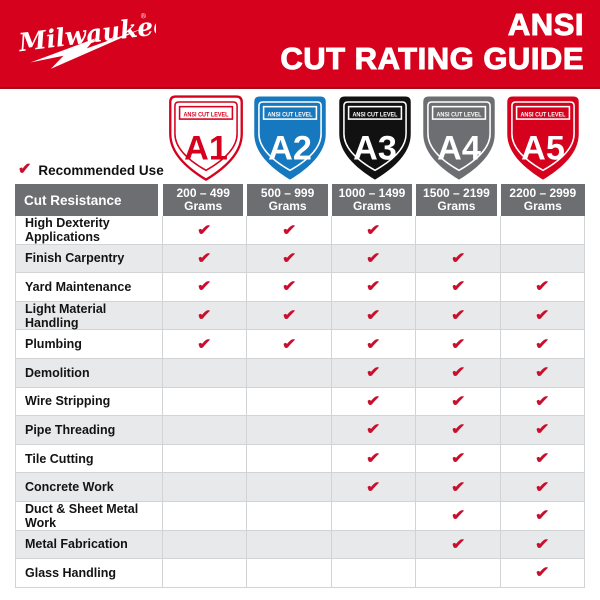  Describe the element at coordinates (89, 515) in the screenshot. I see `application-label: Duct & Sheet Metal Work` at that location.